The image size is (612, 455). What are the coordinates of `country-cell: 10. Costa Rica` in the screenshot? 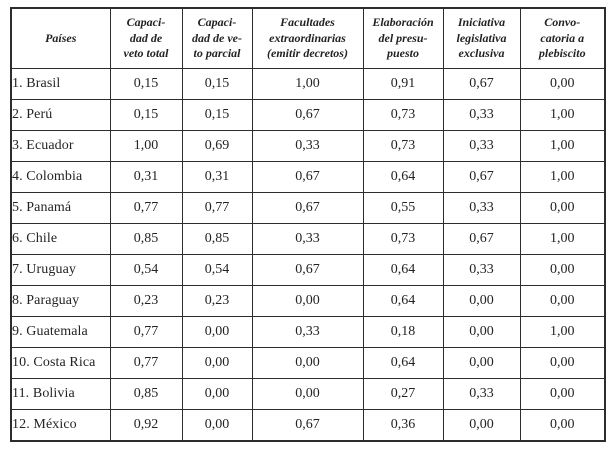 It's located at (60, 363).